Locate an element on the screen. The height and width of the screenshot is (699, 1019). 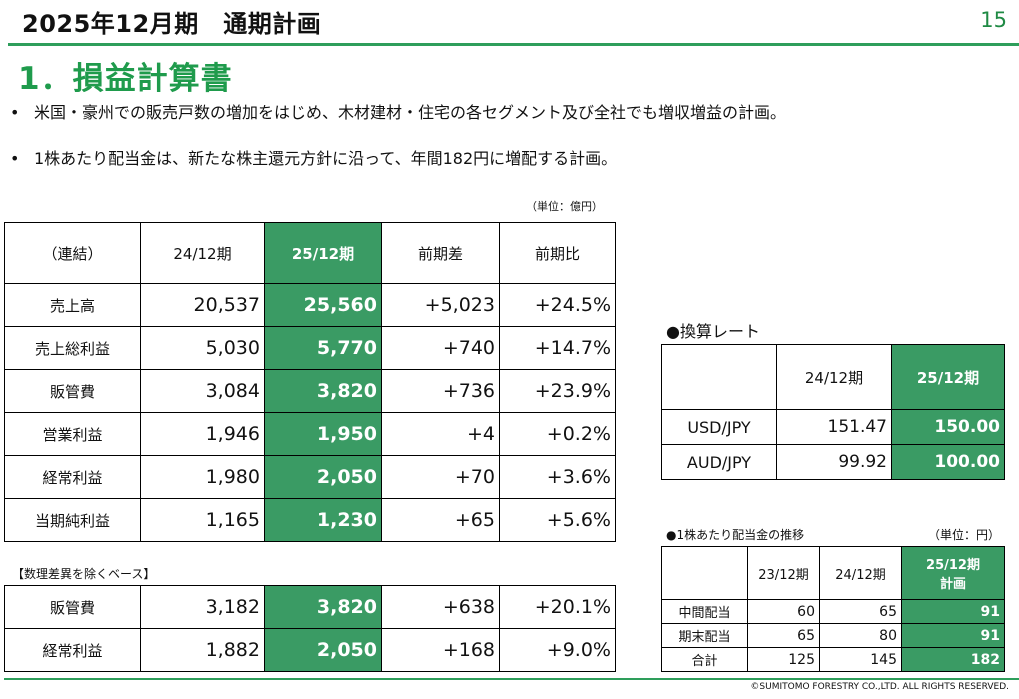
header-cell-highlight: 25/12期 計画 is located at coordinates (953, 573).